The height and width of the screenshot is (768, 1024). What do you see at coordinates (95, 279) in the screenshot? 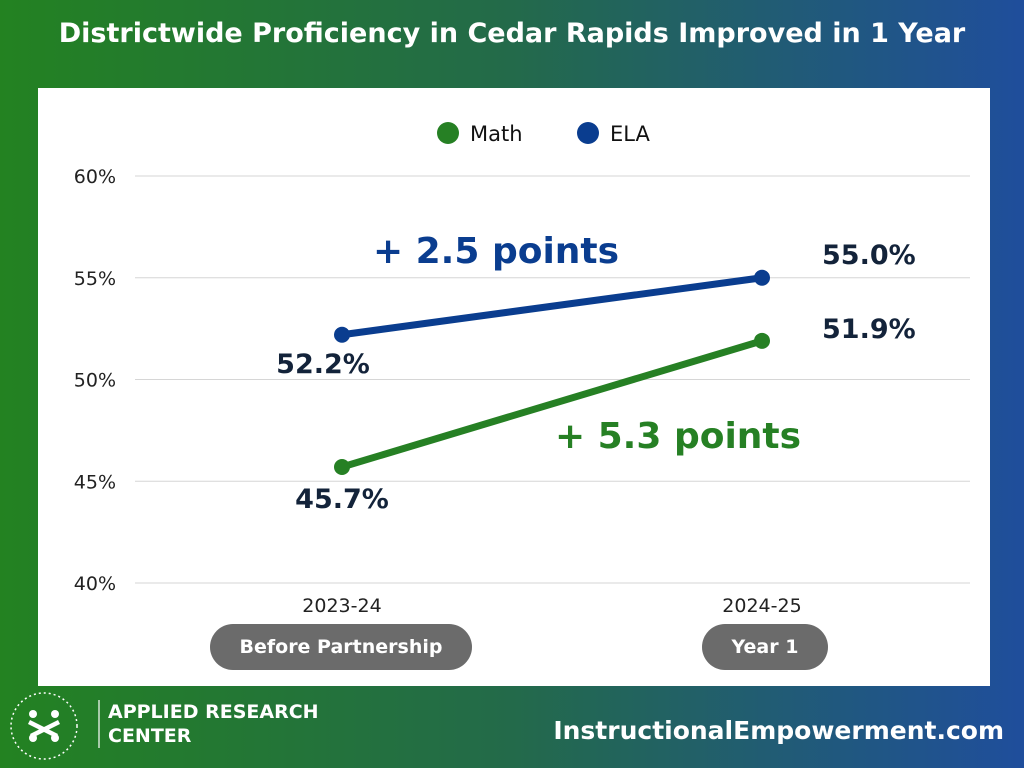
I see `y-tick-label: 55%` at bounding box center [95, 279].